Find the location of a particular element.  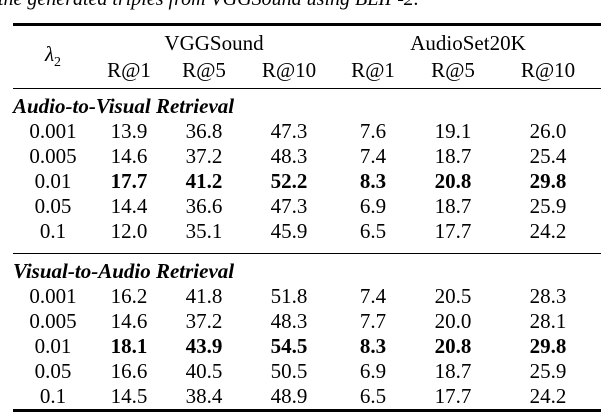

table-row: 0.001 13.9 36.8 47.3 7.6 19.1 26.0 is located at coordinates (307, 131).